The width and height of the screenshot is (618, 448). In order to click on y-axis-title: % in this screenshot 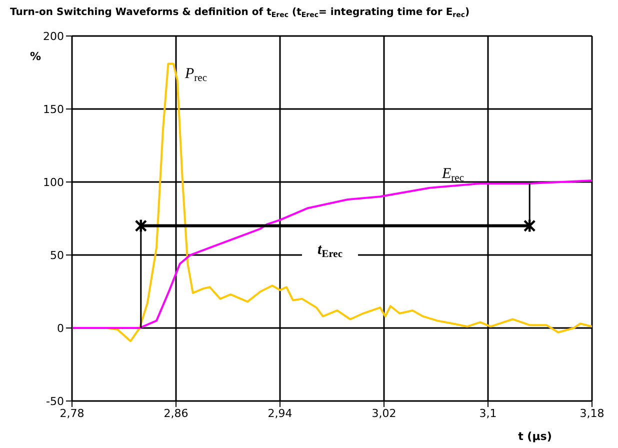, I will do `click(36, 56)`.